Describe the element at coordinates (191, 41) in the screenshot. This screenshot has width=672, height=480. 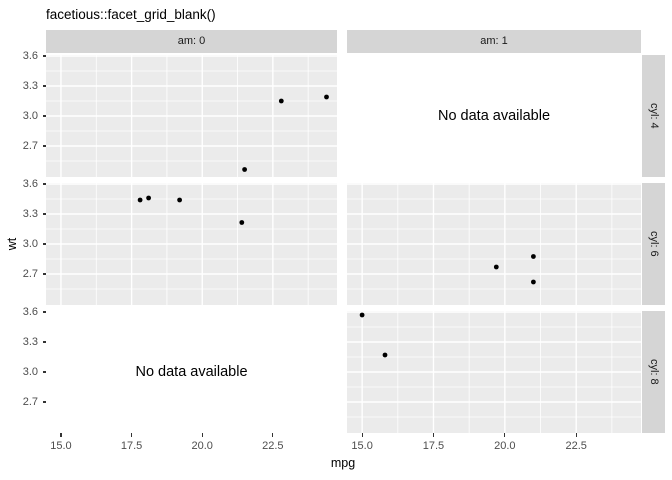
I see `facet-strip-col: am: 0` at that location.